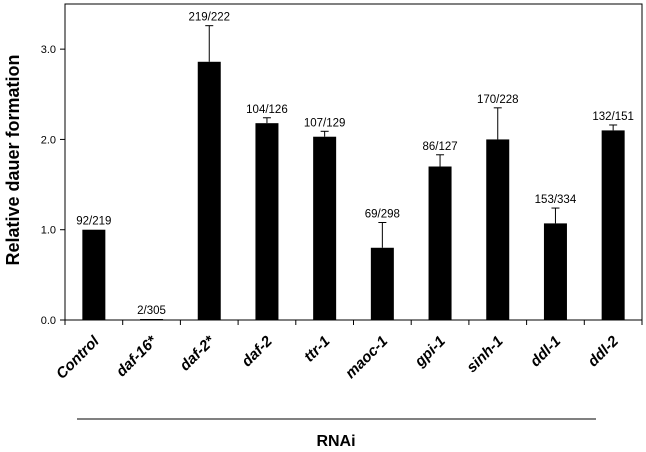 This screenshot has width=646, height=452. Describe the element at coordinates (48, 50) in the screenshot. I see `y-tick-label: 3.0` at that location.